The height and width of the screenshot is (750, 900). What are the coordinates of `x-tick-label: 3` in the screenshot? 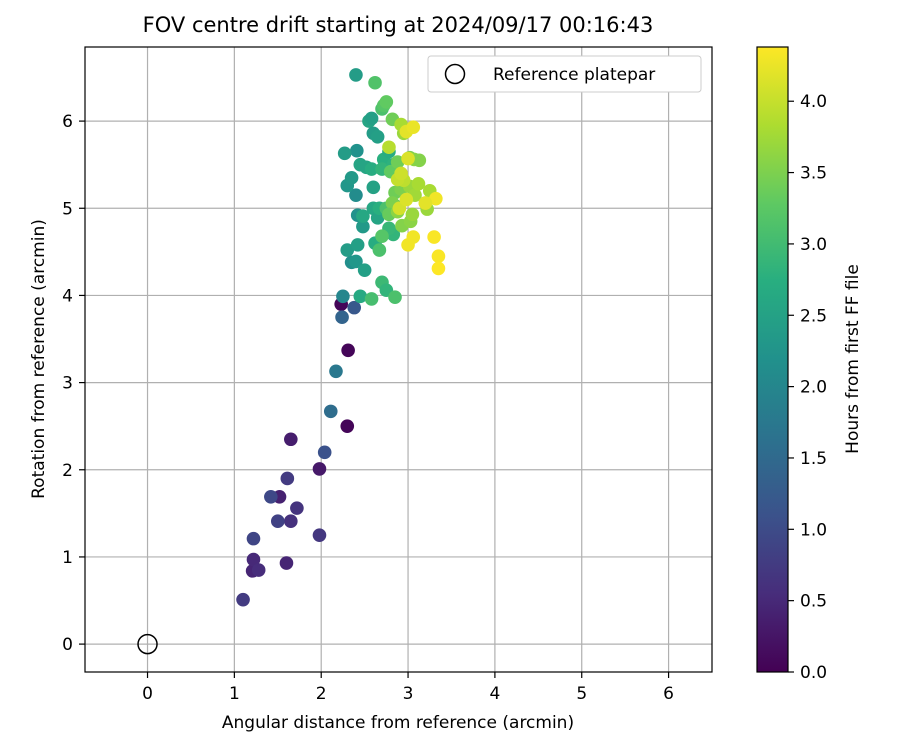 It's located at (408, 694).